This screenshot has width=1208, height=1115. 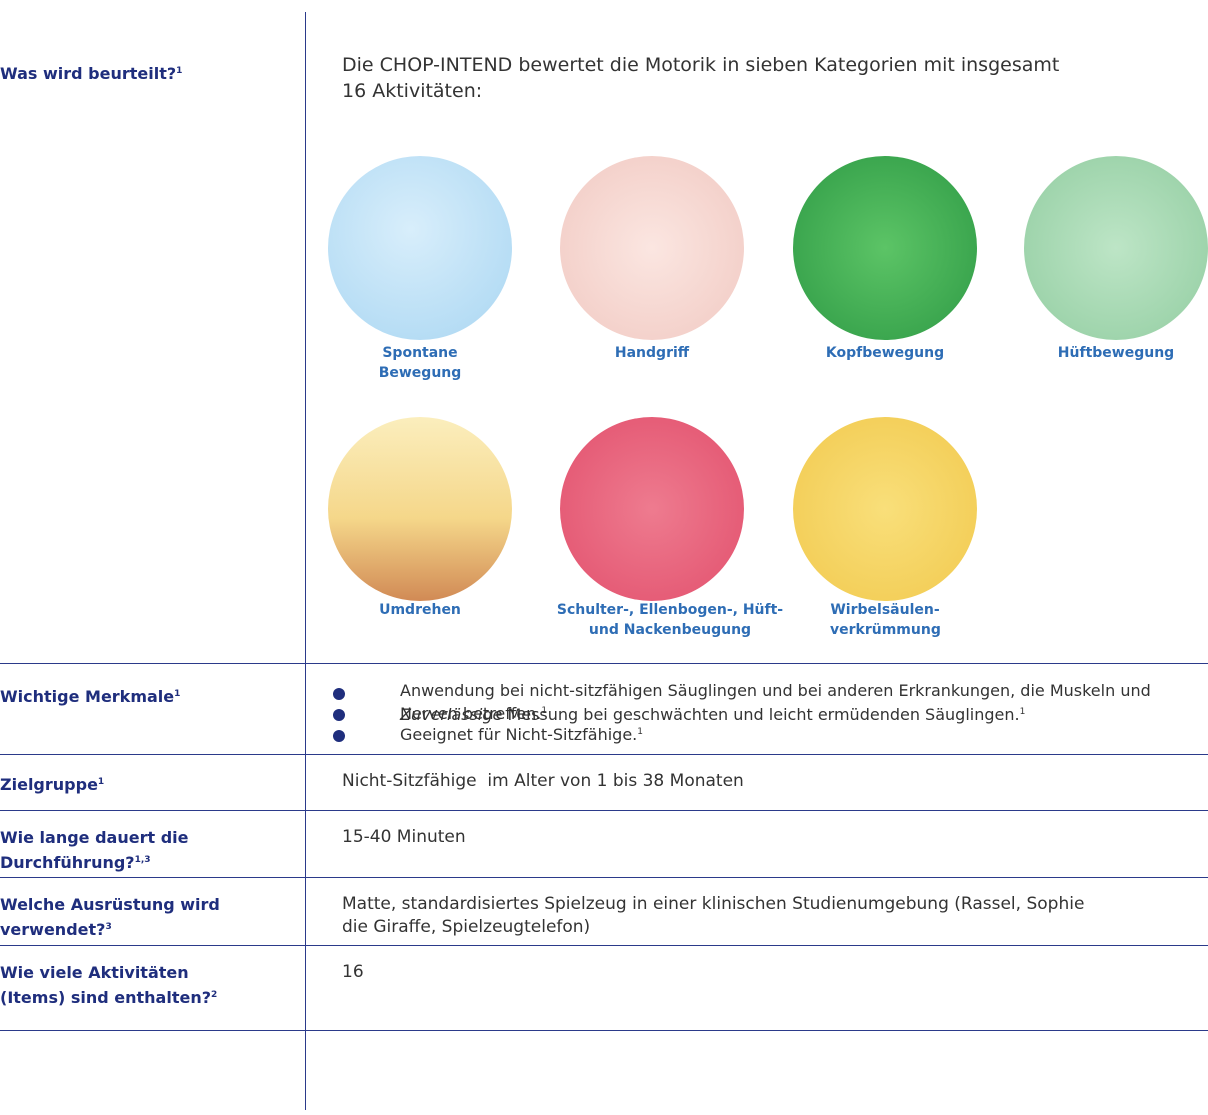 I want to click on category-label: Wirbelsäulen-verkrümmung, so click(x=885, y=620).